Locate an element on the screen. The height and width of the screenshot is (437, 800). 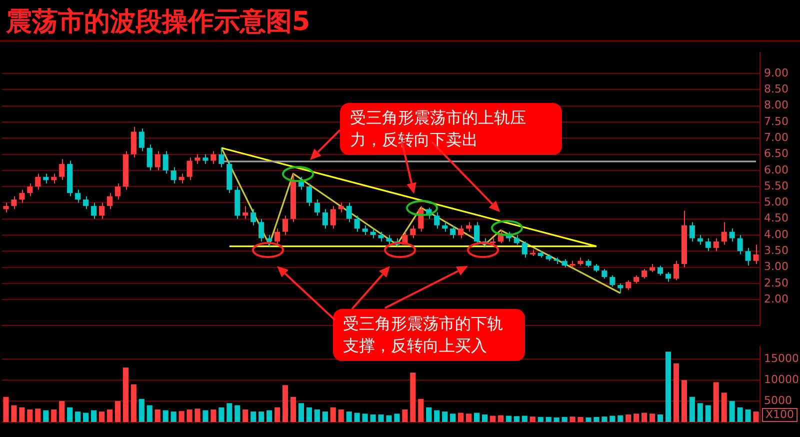
y-tick-label: 15000 is located at coordinates (781, 359).